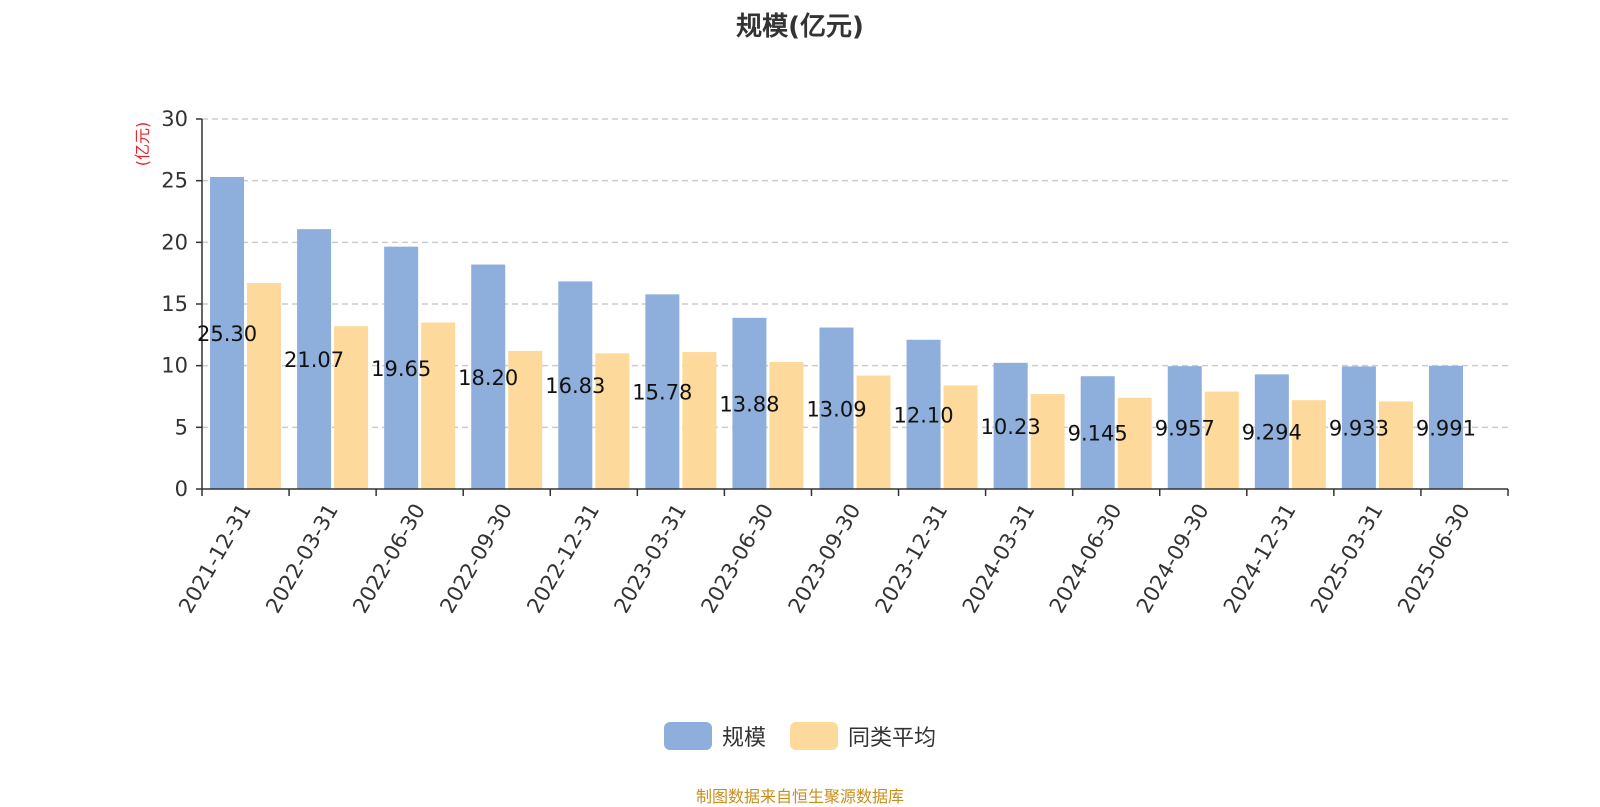  I want to click on x-tick-label: 2023-06-30, so click(737, 559).